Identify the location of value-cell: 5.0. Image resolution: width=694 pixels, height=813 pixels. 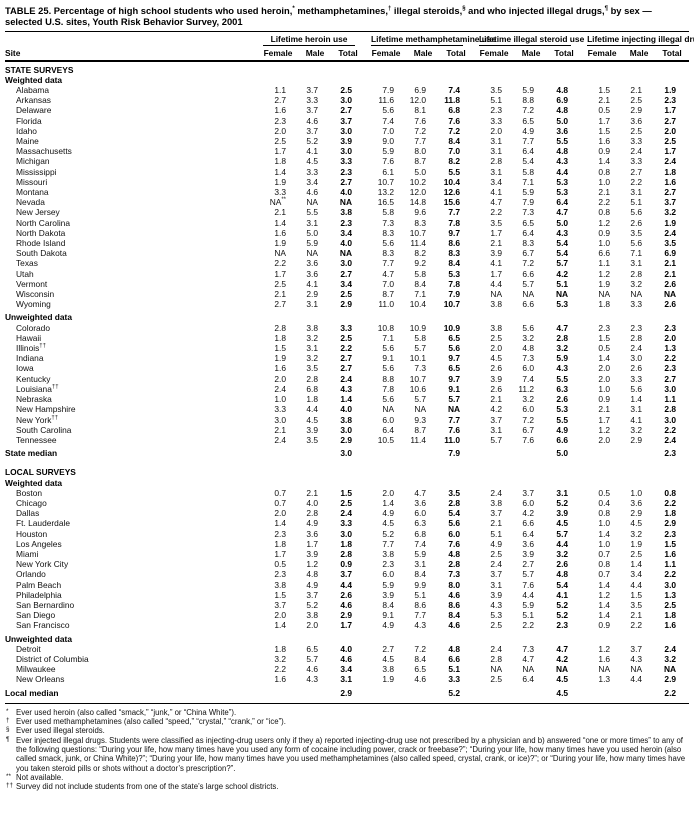
(562, 222).